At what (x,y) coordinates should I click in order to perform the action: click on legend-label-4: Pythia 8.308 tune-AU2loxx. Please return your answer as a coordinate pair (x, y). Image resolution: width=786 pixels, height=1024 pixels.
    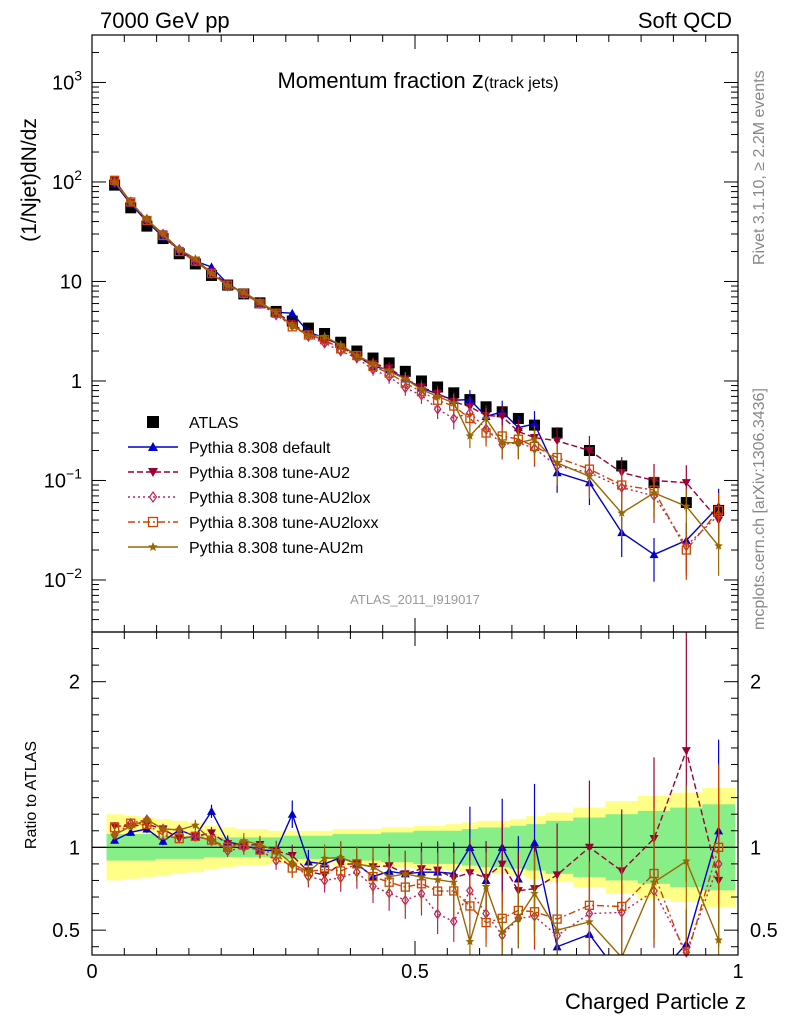
    Looking at the image, I should click on (283, 523).